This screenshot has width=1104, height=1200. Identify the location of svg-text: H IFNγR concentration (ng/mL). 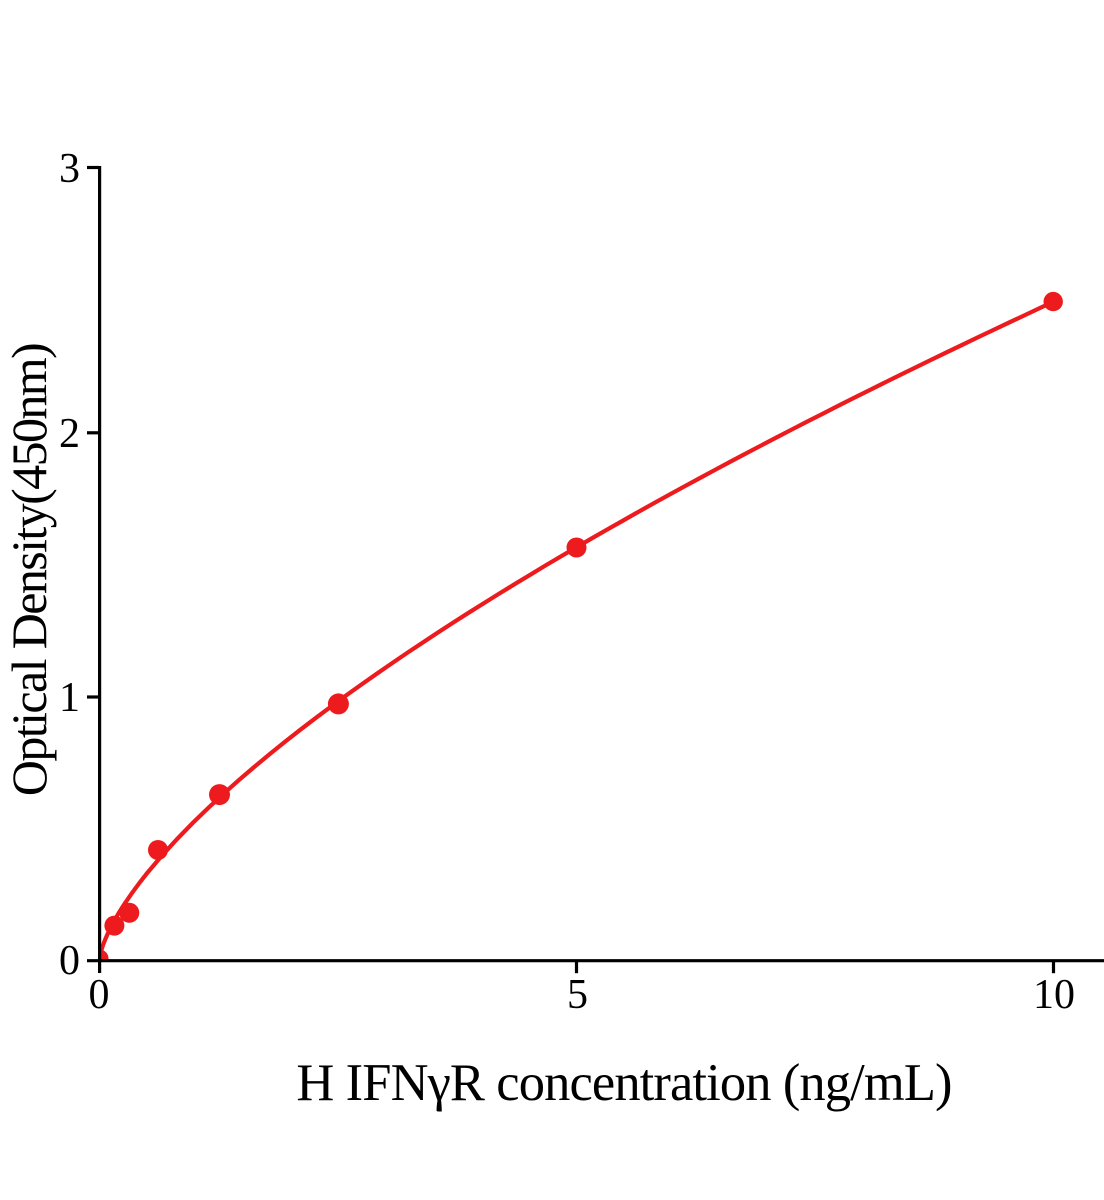
(623, 1083).